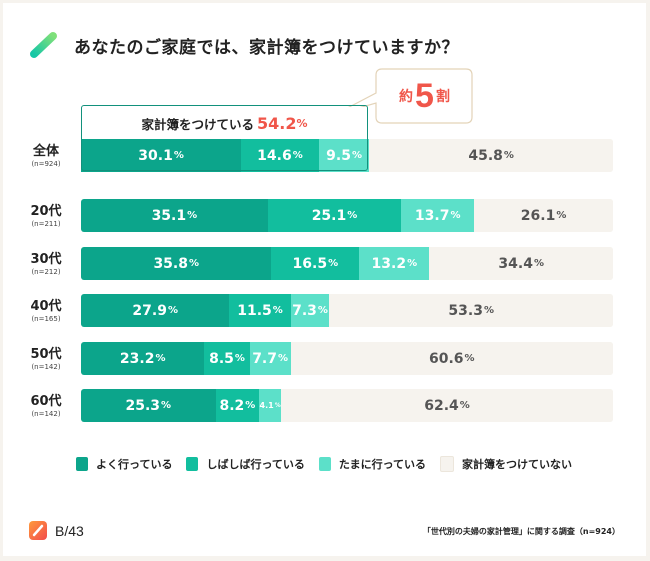 Image resolution: width=650 pixels, height=561 pixels. I want to click on bar-segment-occasionally: 13.2%, so click(394, 263).